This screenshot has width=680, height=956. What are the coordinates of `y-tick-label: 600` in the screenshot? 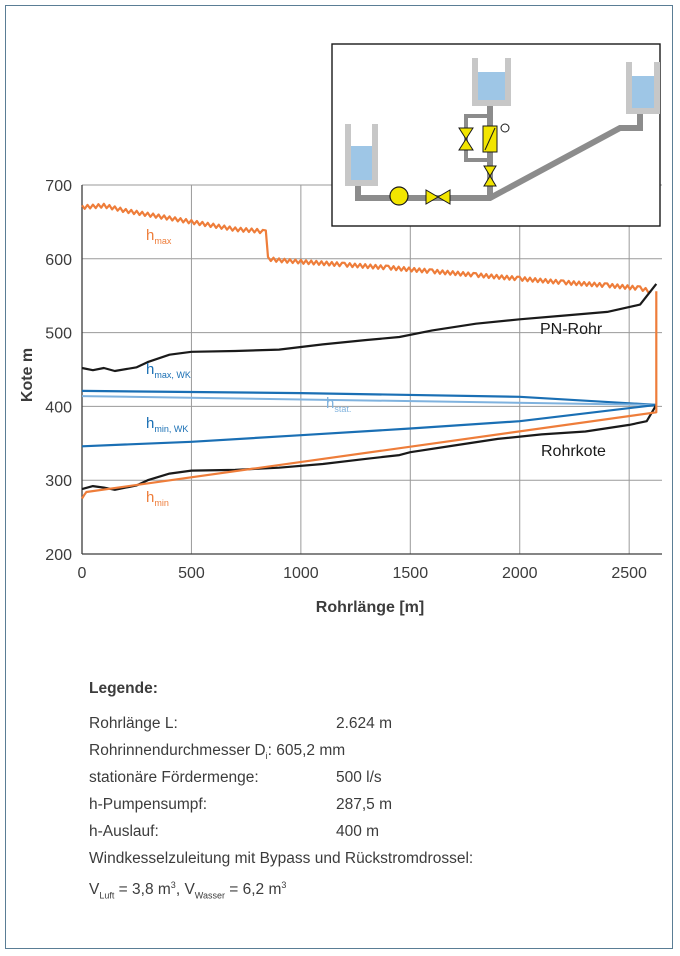 It's located at (58, 260).